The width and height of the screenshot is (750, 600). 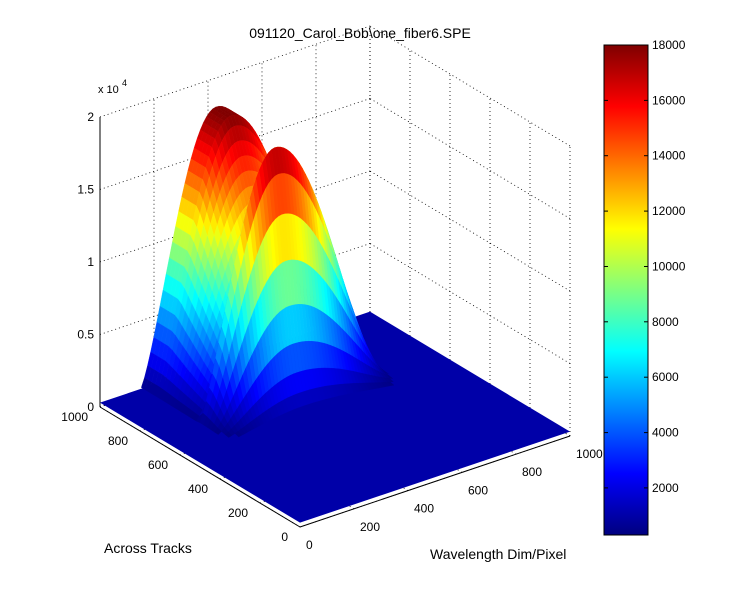 I want to click on z-tick-label: 0, so click(x=90, y=407).